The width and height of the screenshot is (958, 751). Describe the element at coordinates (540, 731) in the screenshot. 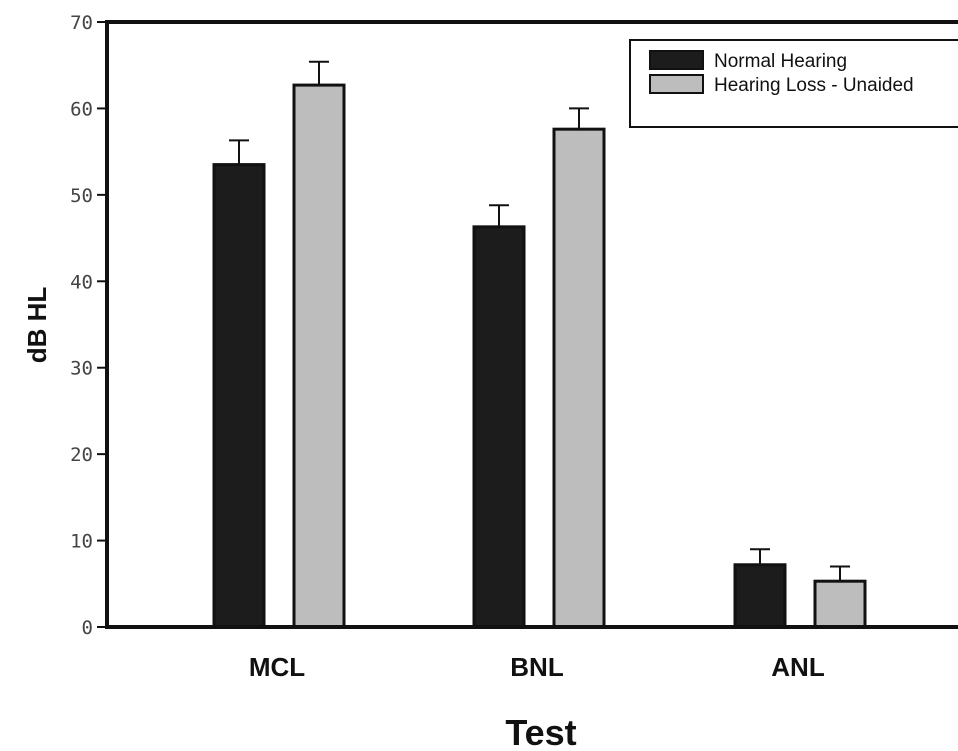

I see `x-axis-title: Test` at that location.